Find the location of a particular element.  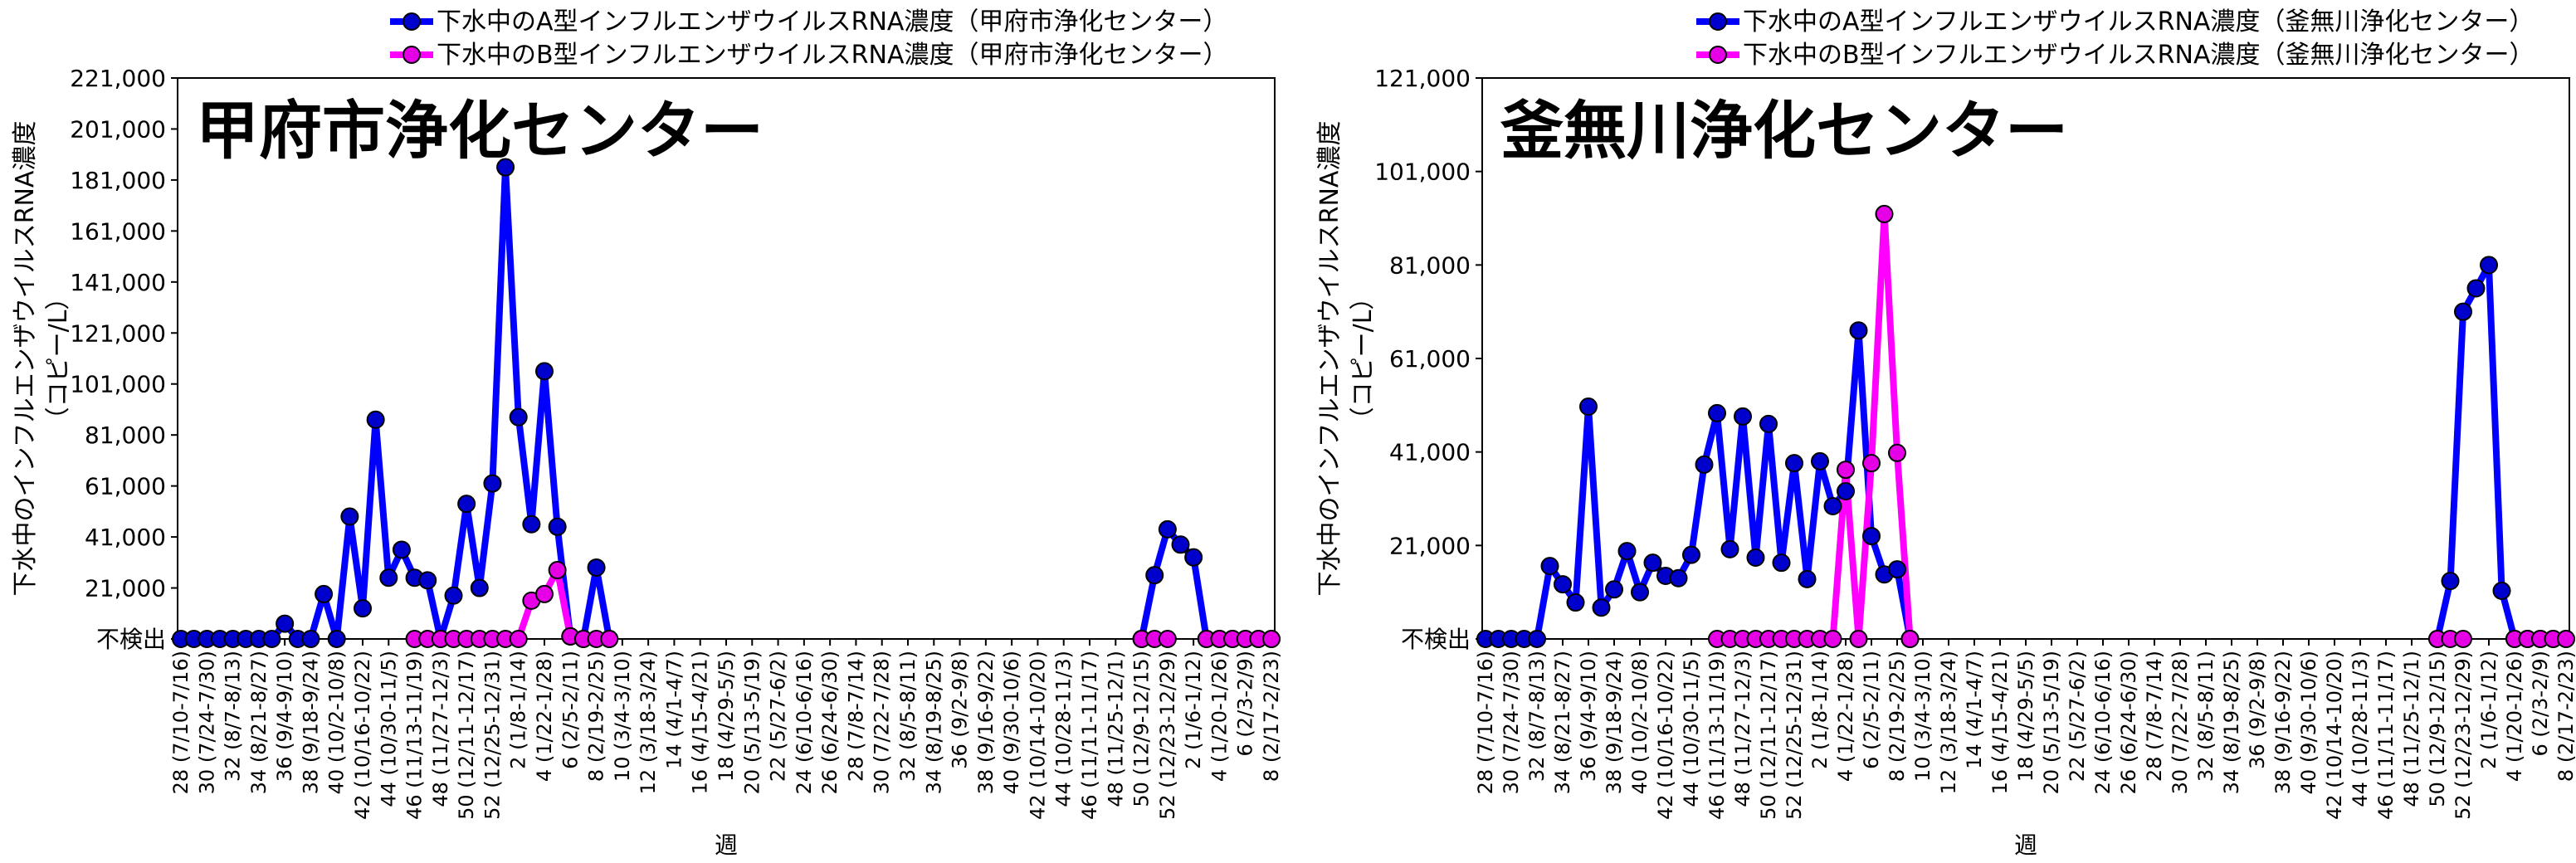

y-tick-label: 161,000 is located at coordinates (118, 231).